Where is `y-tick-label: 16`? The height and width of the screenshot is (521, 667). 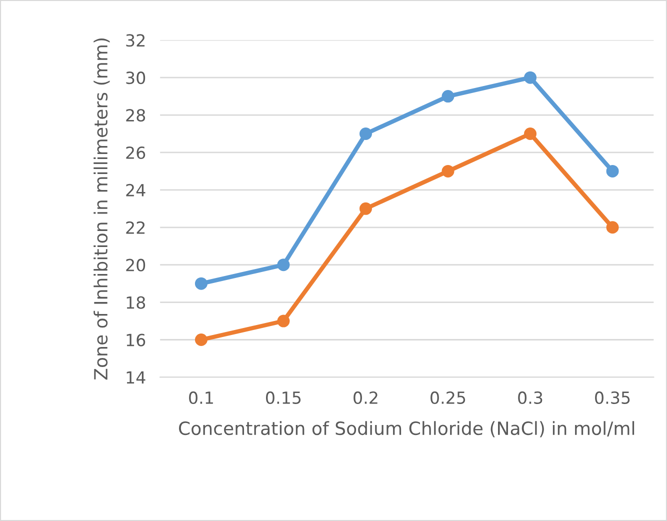
y-tick-label: 16 is located at coordinates (136, 340).